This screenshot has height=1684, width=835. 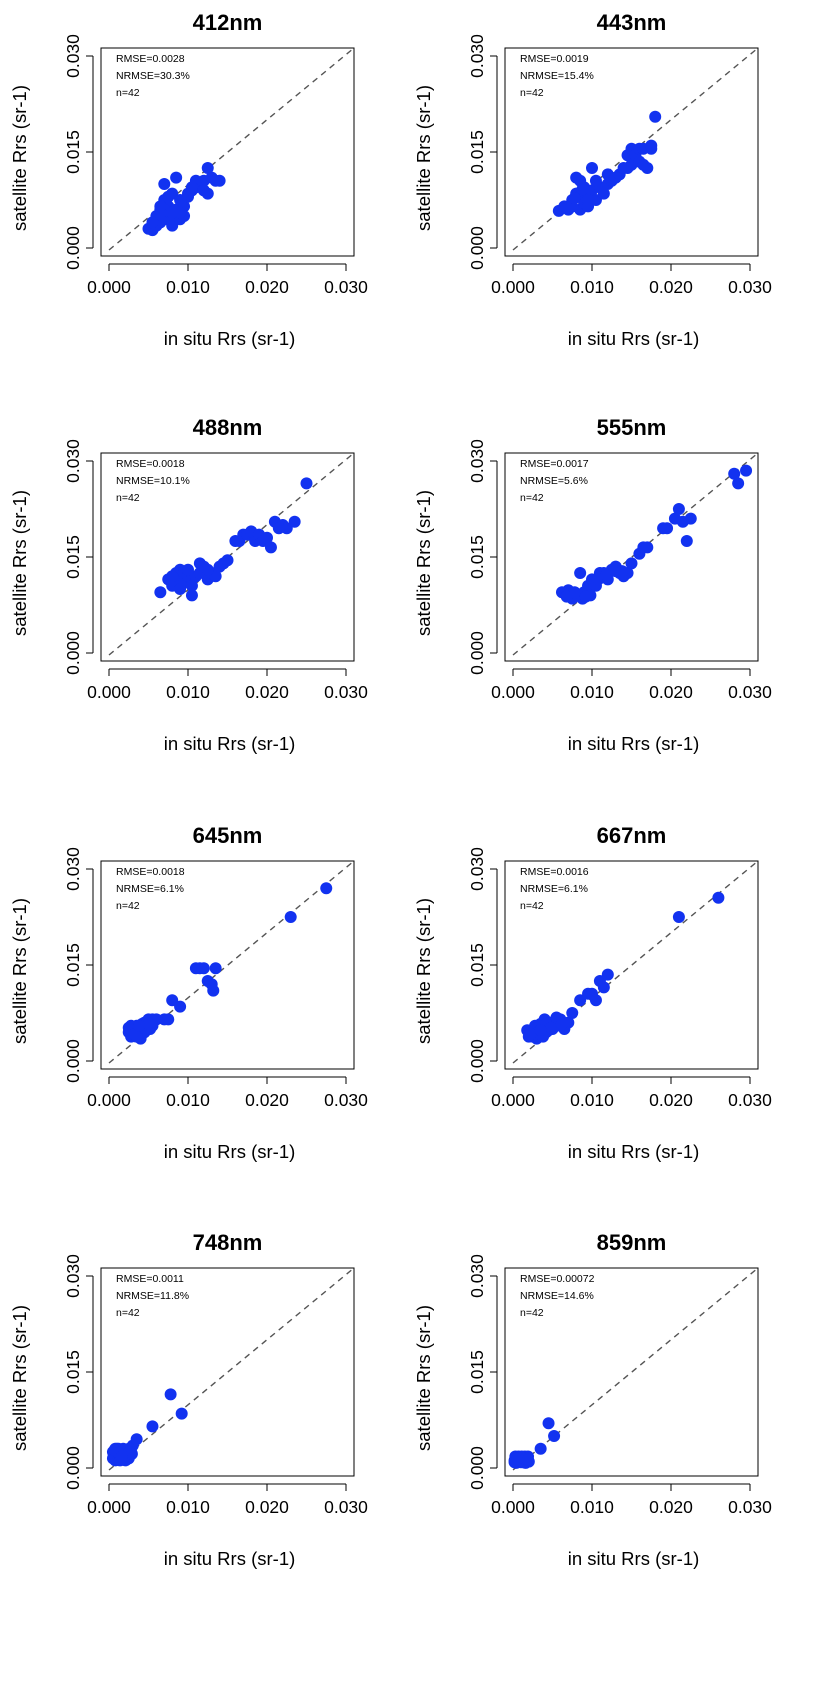 I want to click on stat-annotation: NRMSE=30.3%, so click(x=153, y=76).